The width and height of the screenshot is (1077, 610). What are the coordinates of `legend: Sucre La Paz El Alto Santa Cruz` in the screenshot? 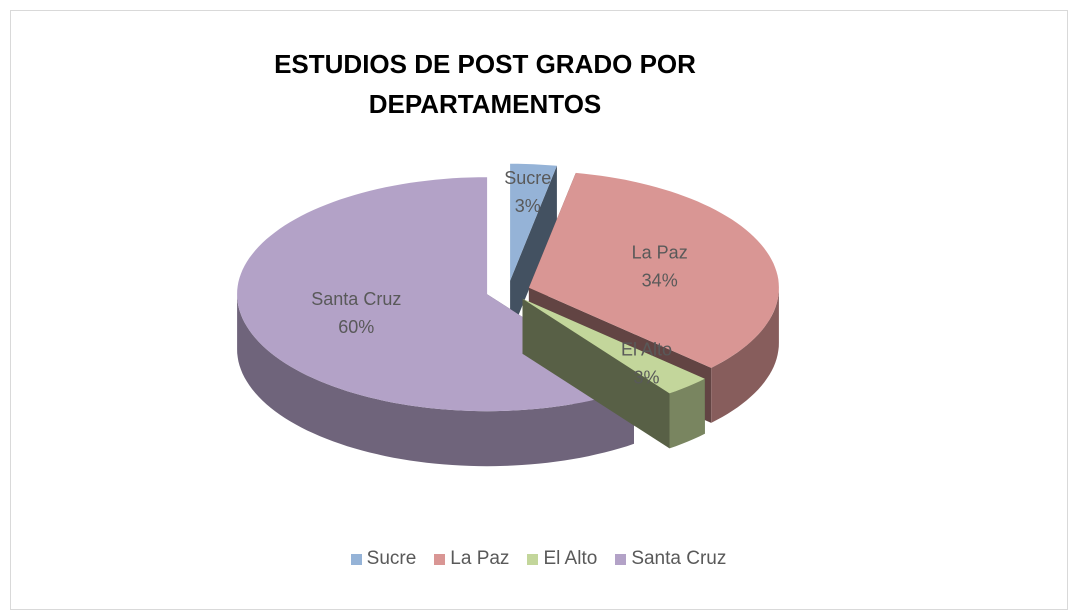 It's located at (538, 559).